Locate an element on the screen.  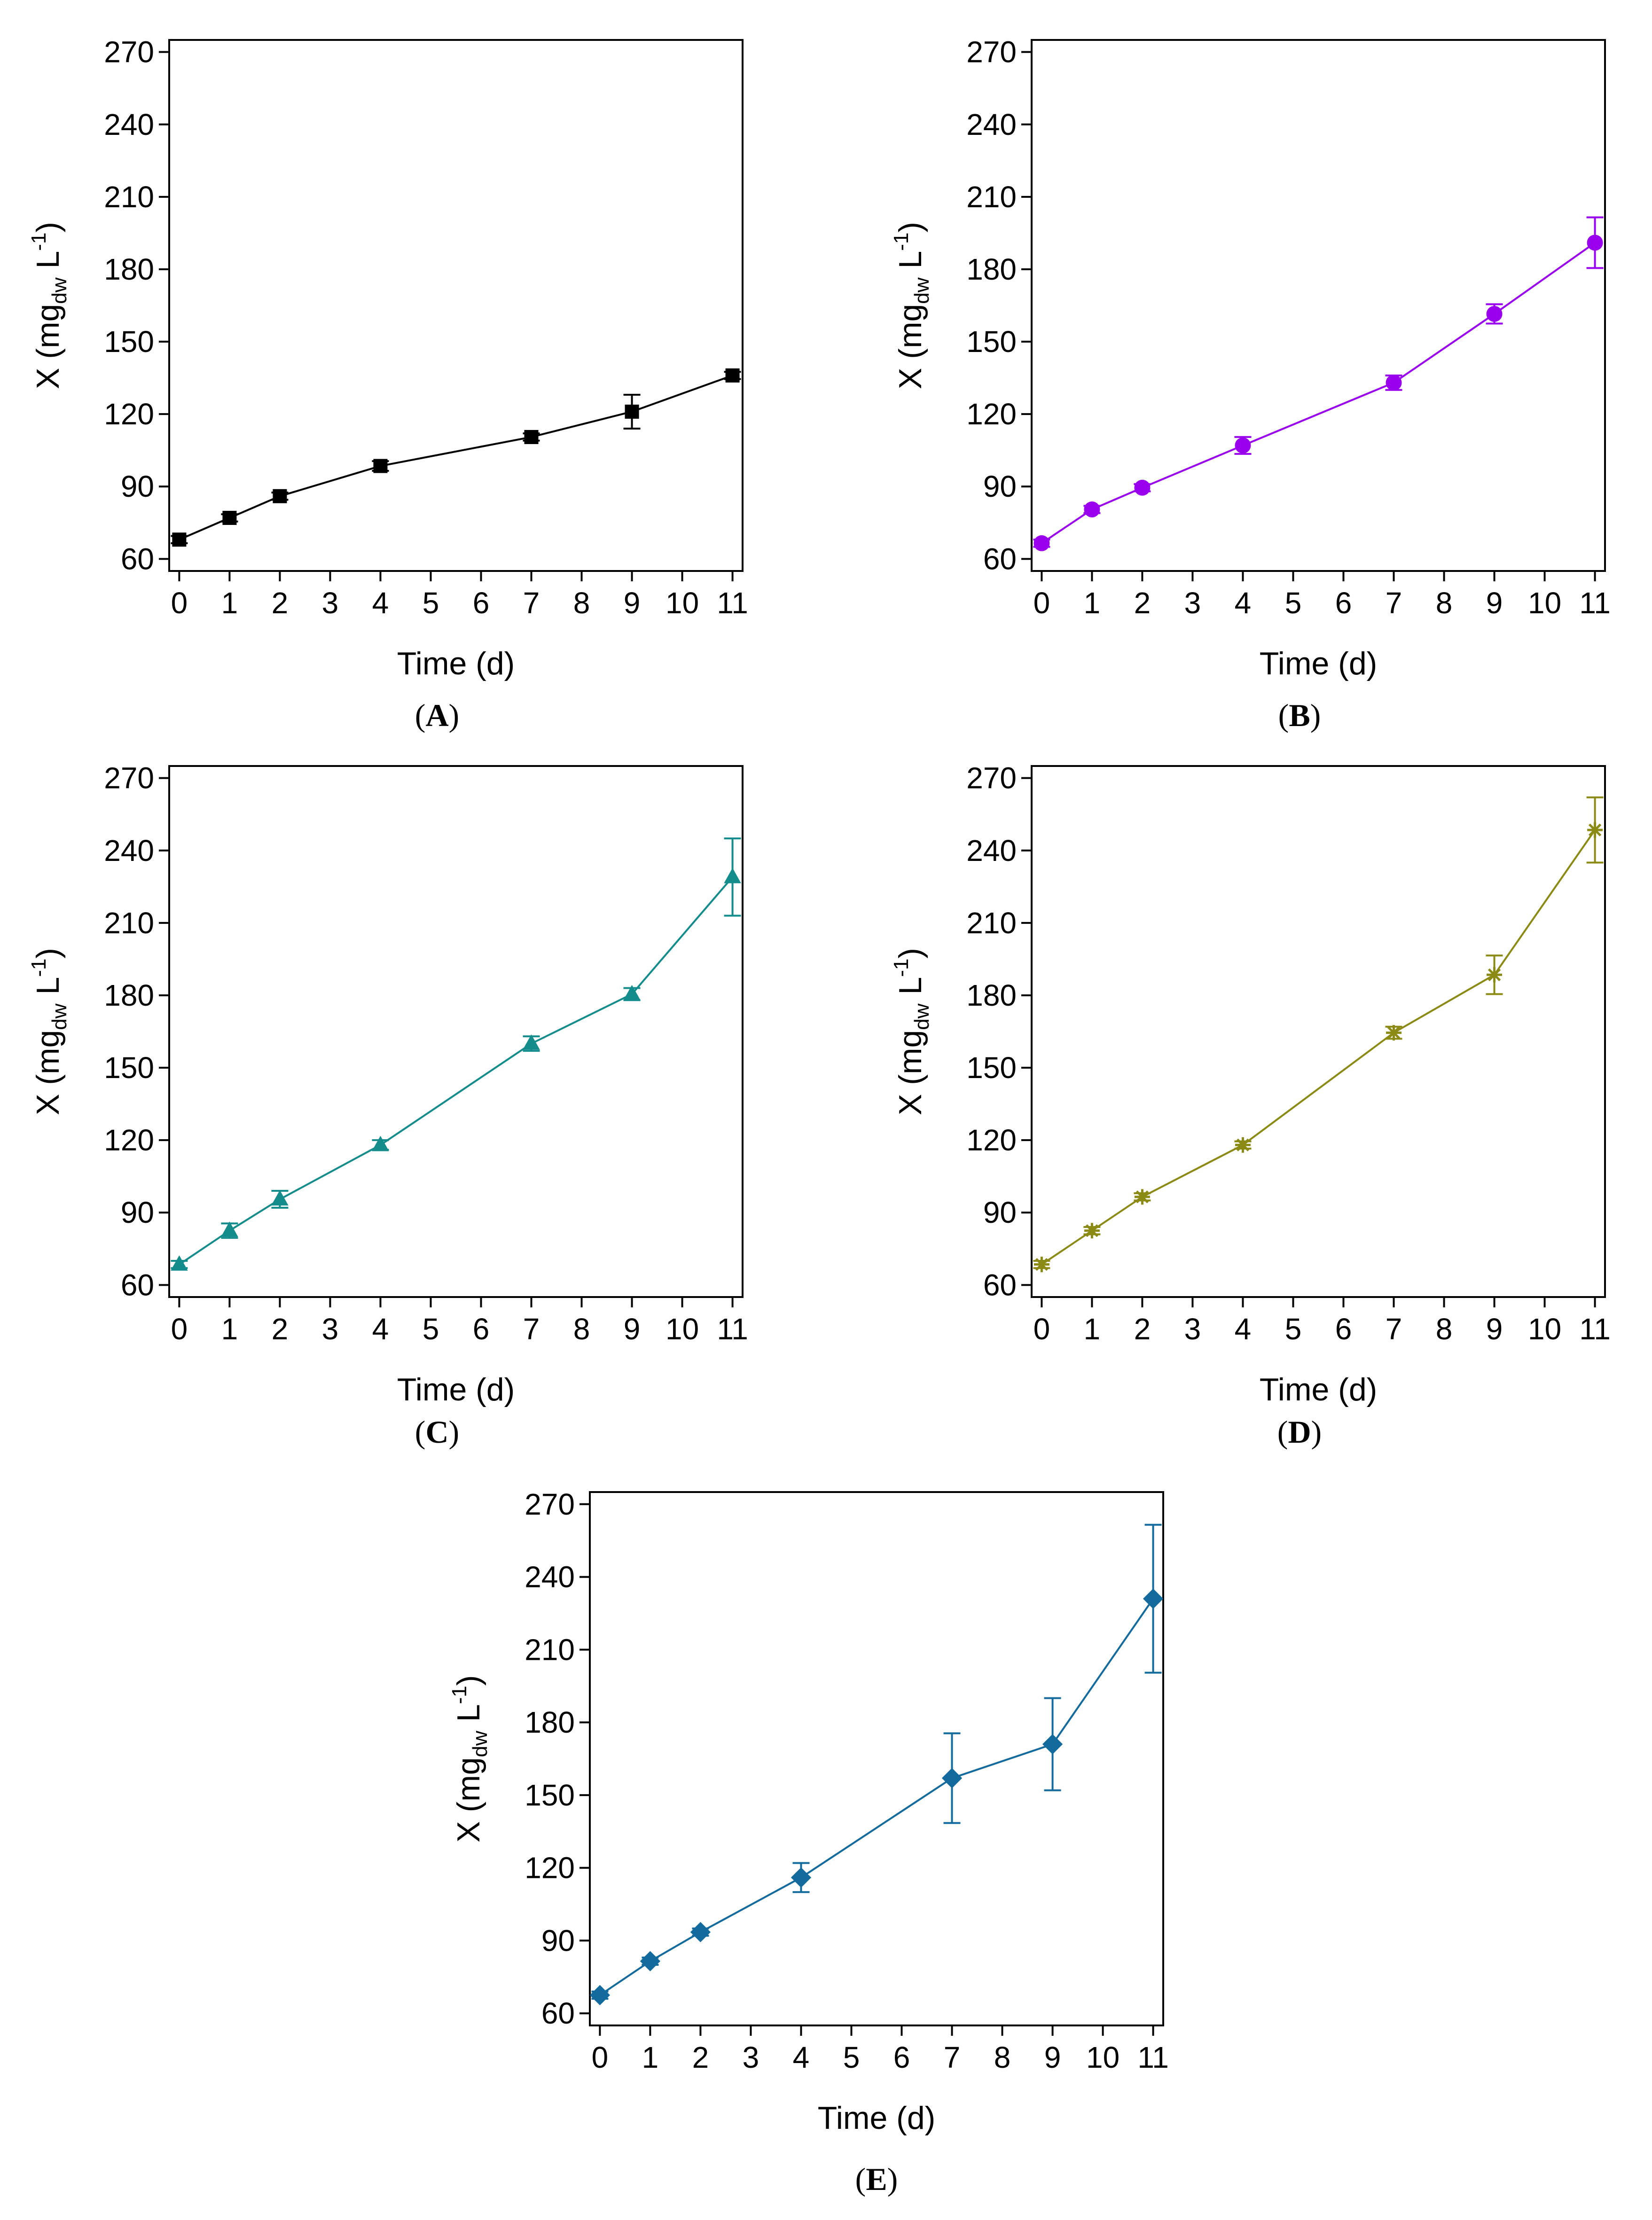
x-tick-label: 1 is located at coordinates (650, 2057).